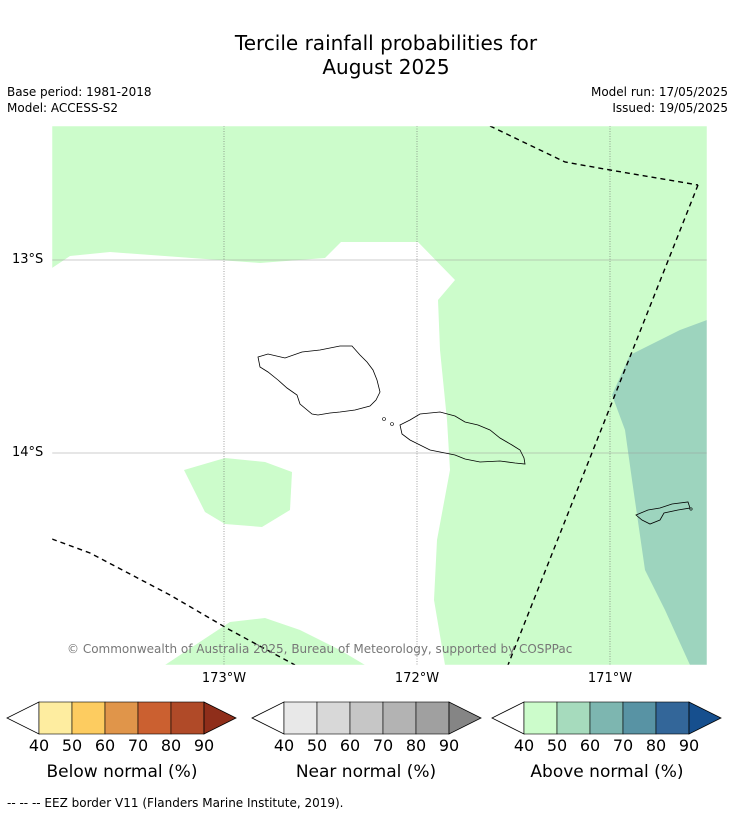 Image resolution: width=736 pixels, height=816 pixels. I want to click on base-period-text: Base period: 1981-2018, so click(79, 92).